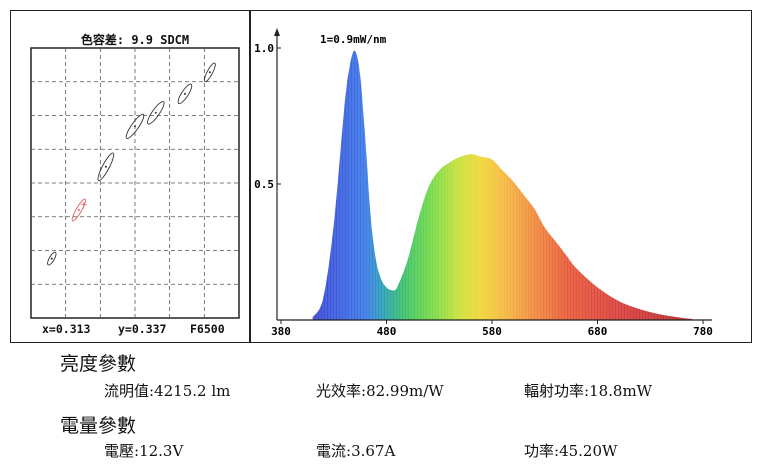  Describe the element at coordinates (98, 426) in the screenshot. I see `electrical-section-title: 電量參數` at that location.